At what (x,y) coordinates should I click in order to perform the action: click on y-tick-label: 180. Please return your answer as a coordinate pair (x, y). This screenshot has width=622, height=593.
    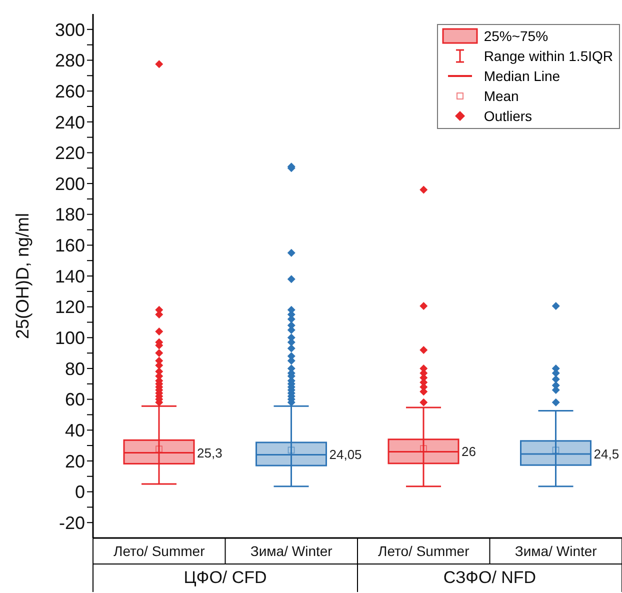
    Looking at the image, I should click on (69, 214).